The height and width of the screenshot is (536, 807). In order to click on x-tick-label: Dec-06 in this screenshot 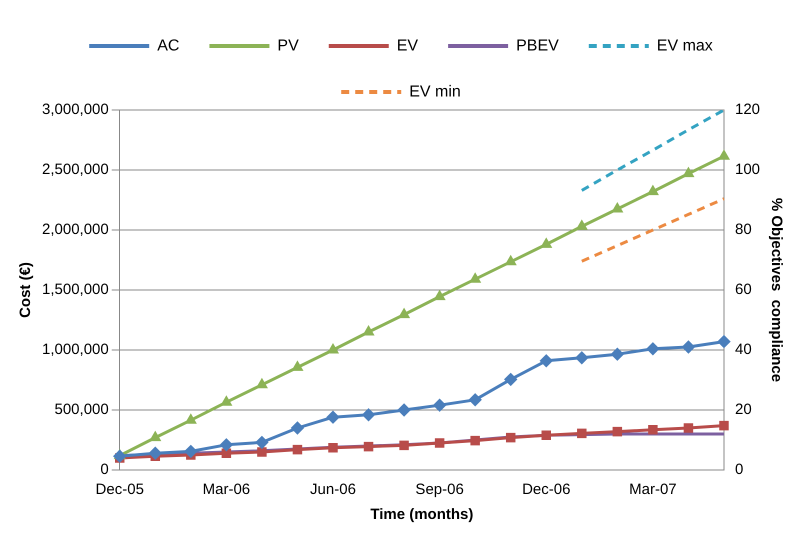, I will do `click(546, 489)`.